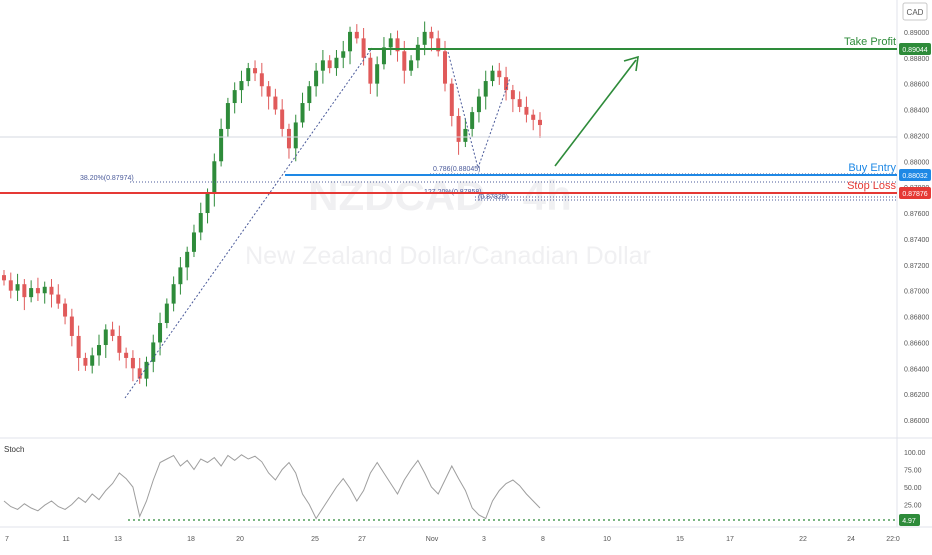 This screenshot has height=555, width=932. Describe the element at coordinates (803, 539) in the screenshot. I see `time-tick-label: 22` at that location.